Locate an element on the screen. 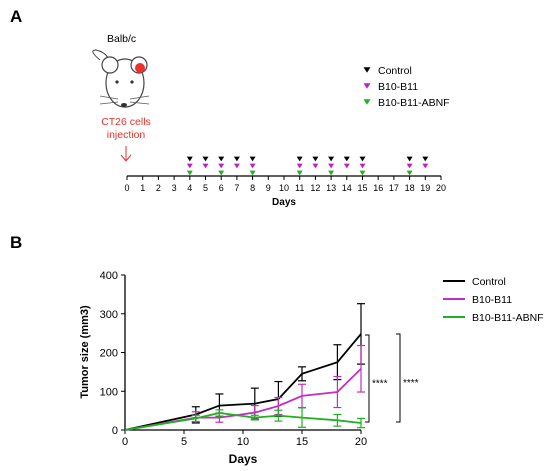  timeline-tick-label: 4 is located at coordinates (189, 188).